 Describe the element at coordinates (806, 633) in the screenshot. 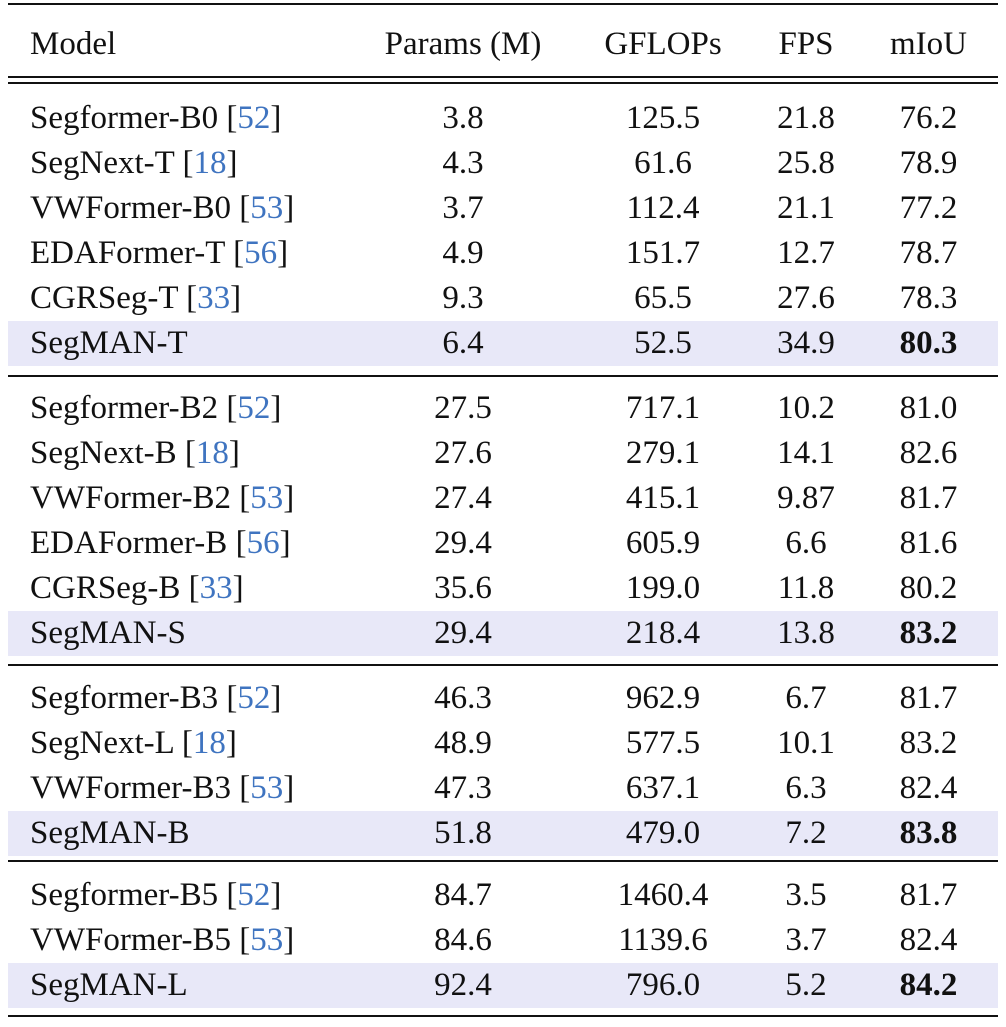

I see `fps-cell: 13.8` at that location.